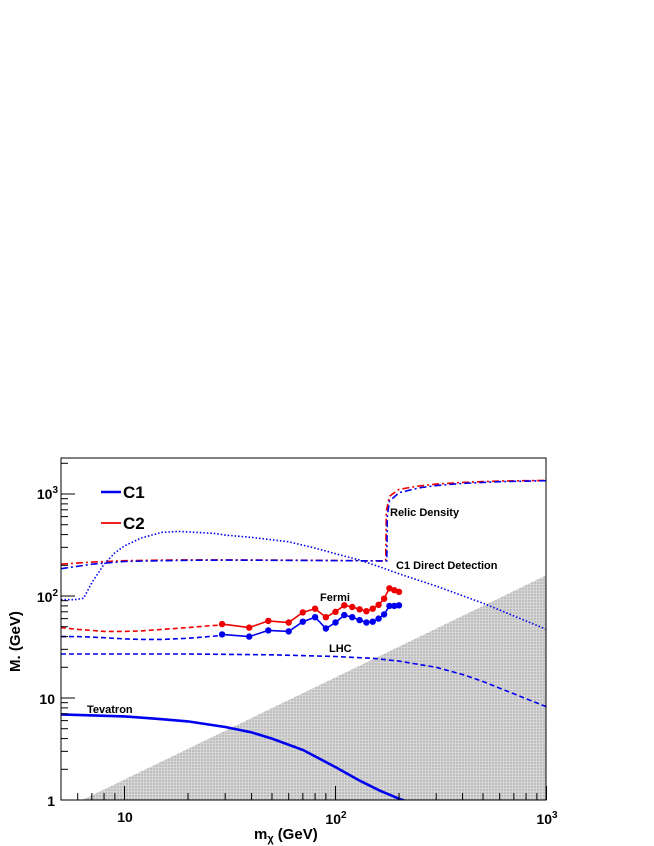  Describe the element at coordinates (303, 524) in the screenshot. I see `series-line-relic-c1` at that location.